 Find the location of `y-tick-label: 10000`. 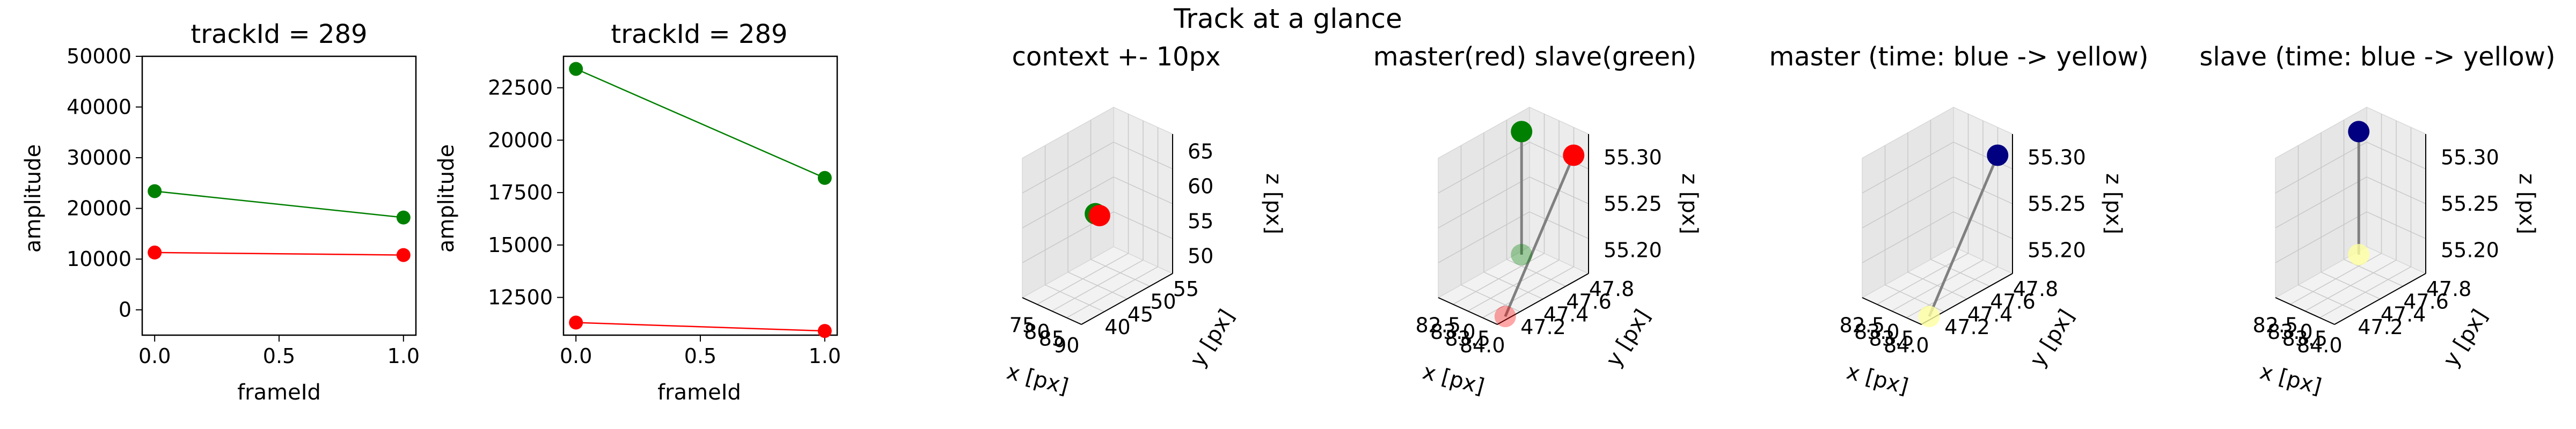

y-tick-label: 10000 is located at coordinates (99, 259).